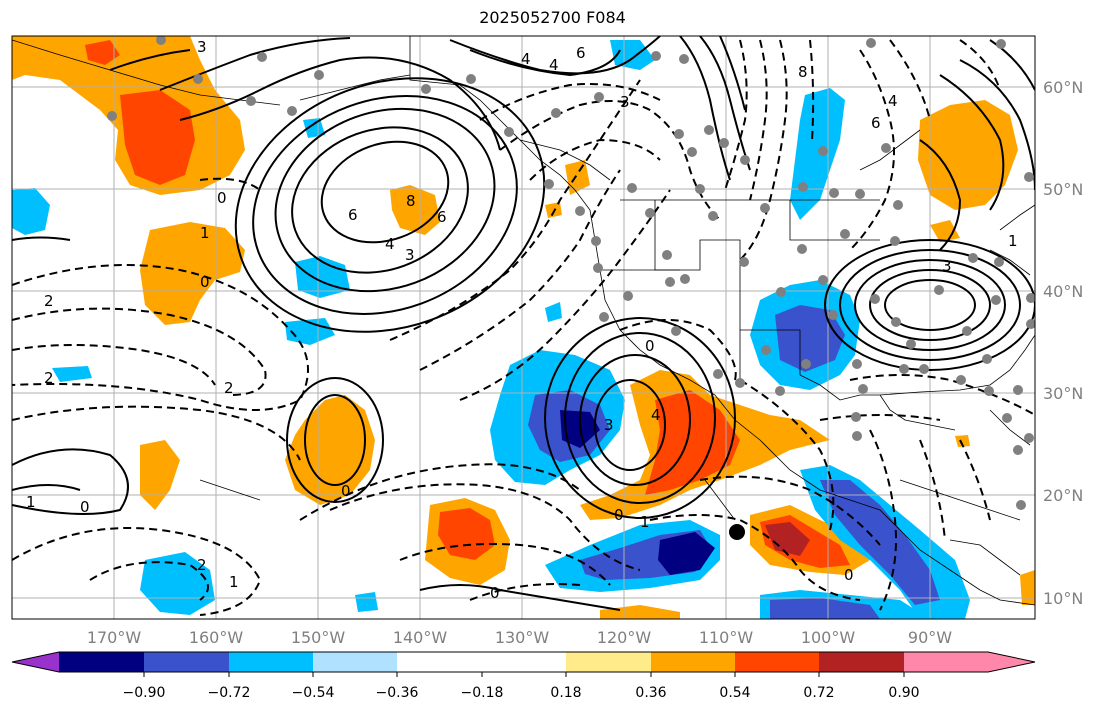 This screenshot has width=1105, height=712. I want to click on lon-label: 120°W, so click(624, 637).